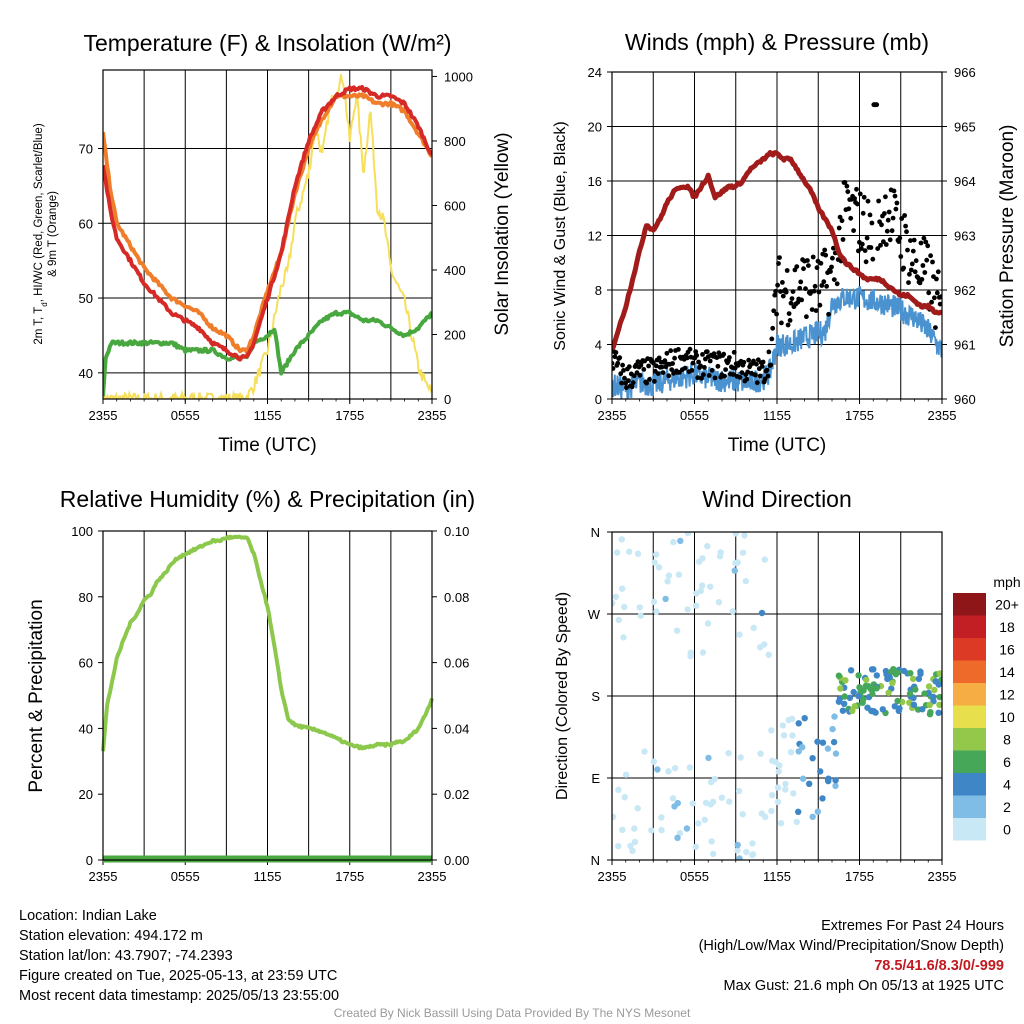  What do you see at coordinates (268, 415) in the screenshot?
I see `x-tick-label: 1155` at bounding box center [268, 415].